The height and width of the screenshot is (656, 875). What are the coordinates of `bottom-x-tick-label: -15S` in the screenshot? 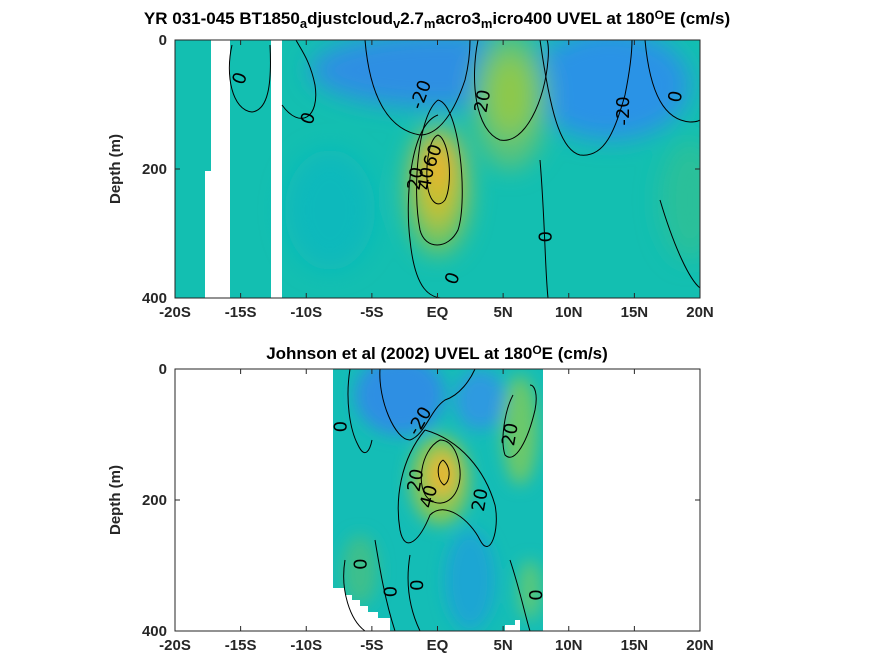 It's located at (241, 645).